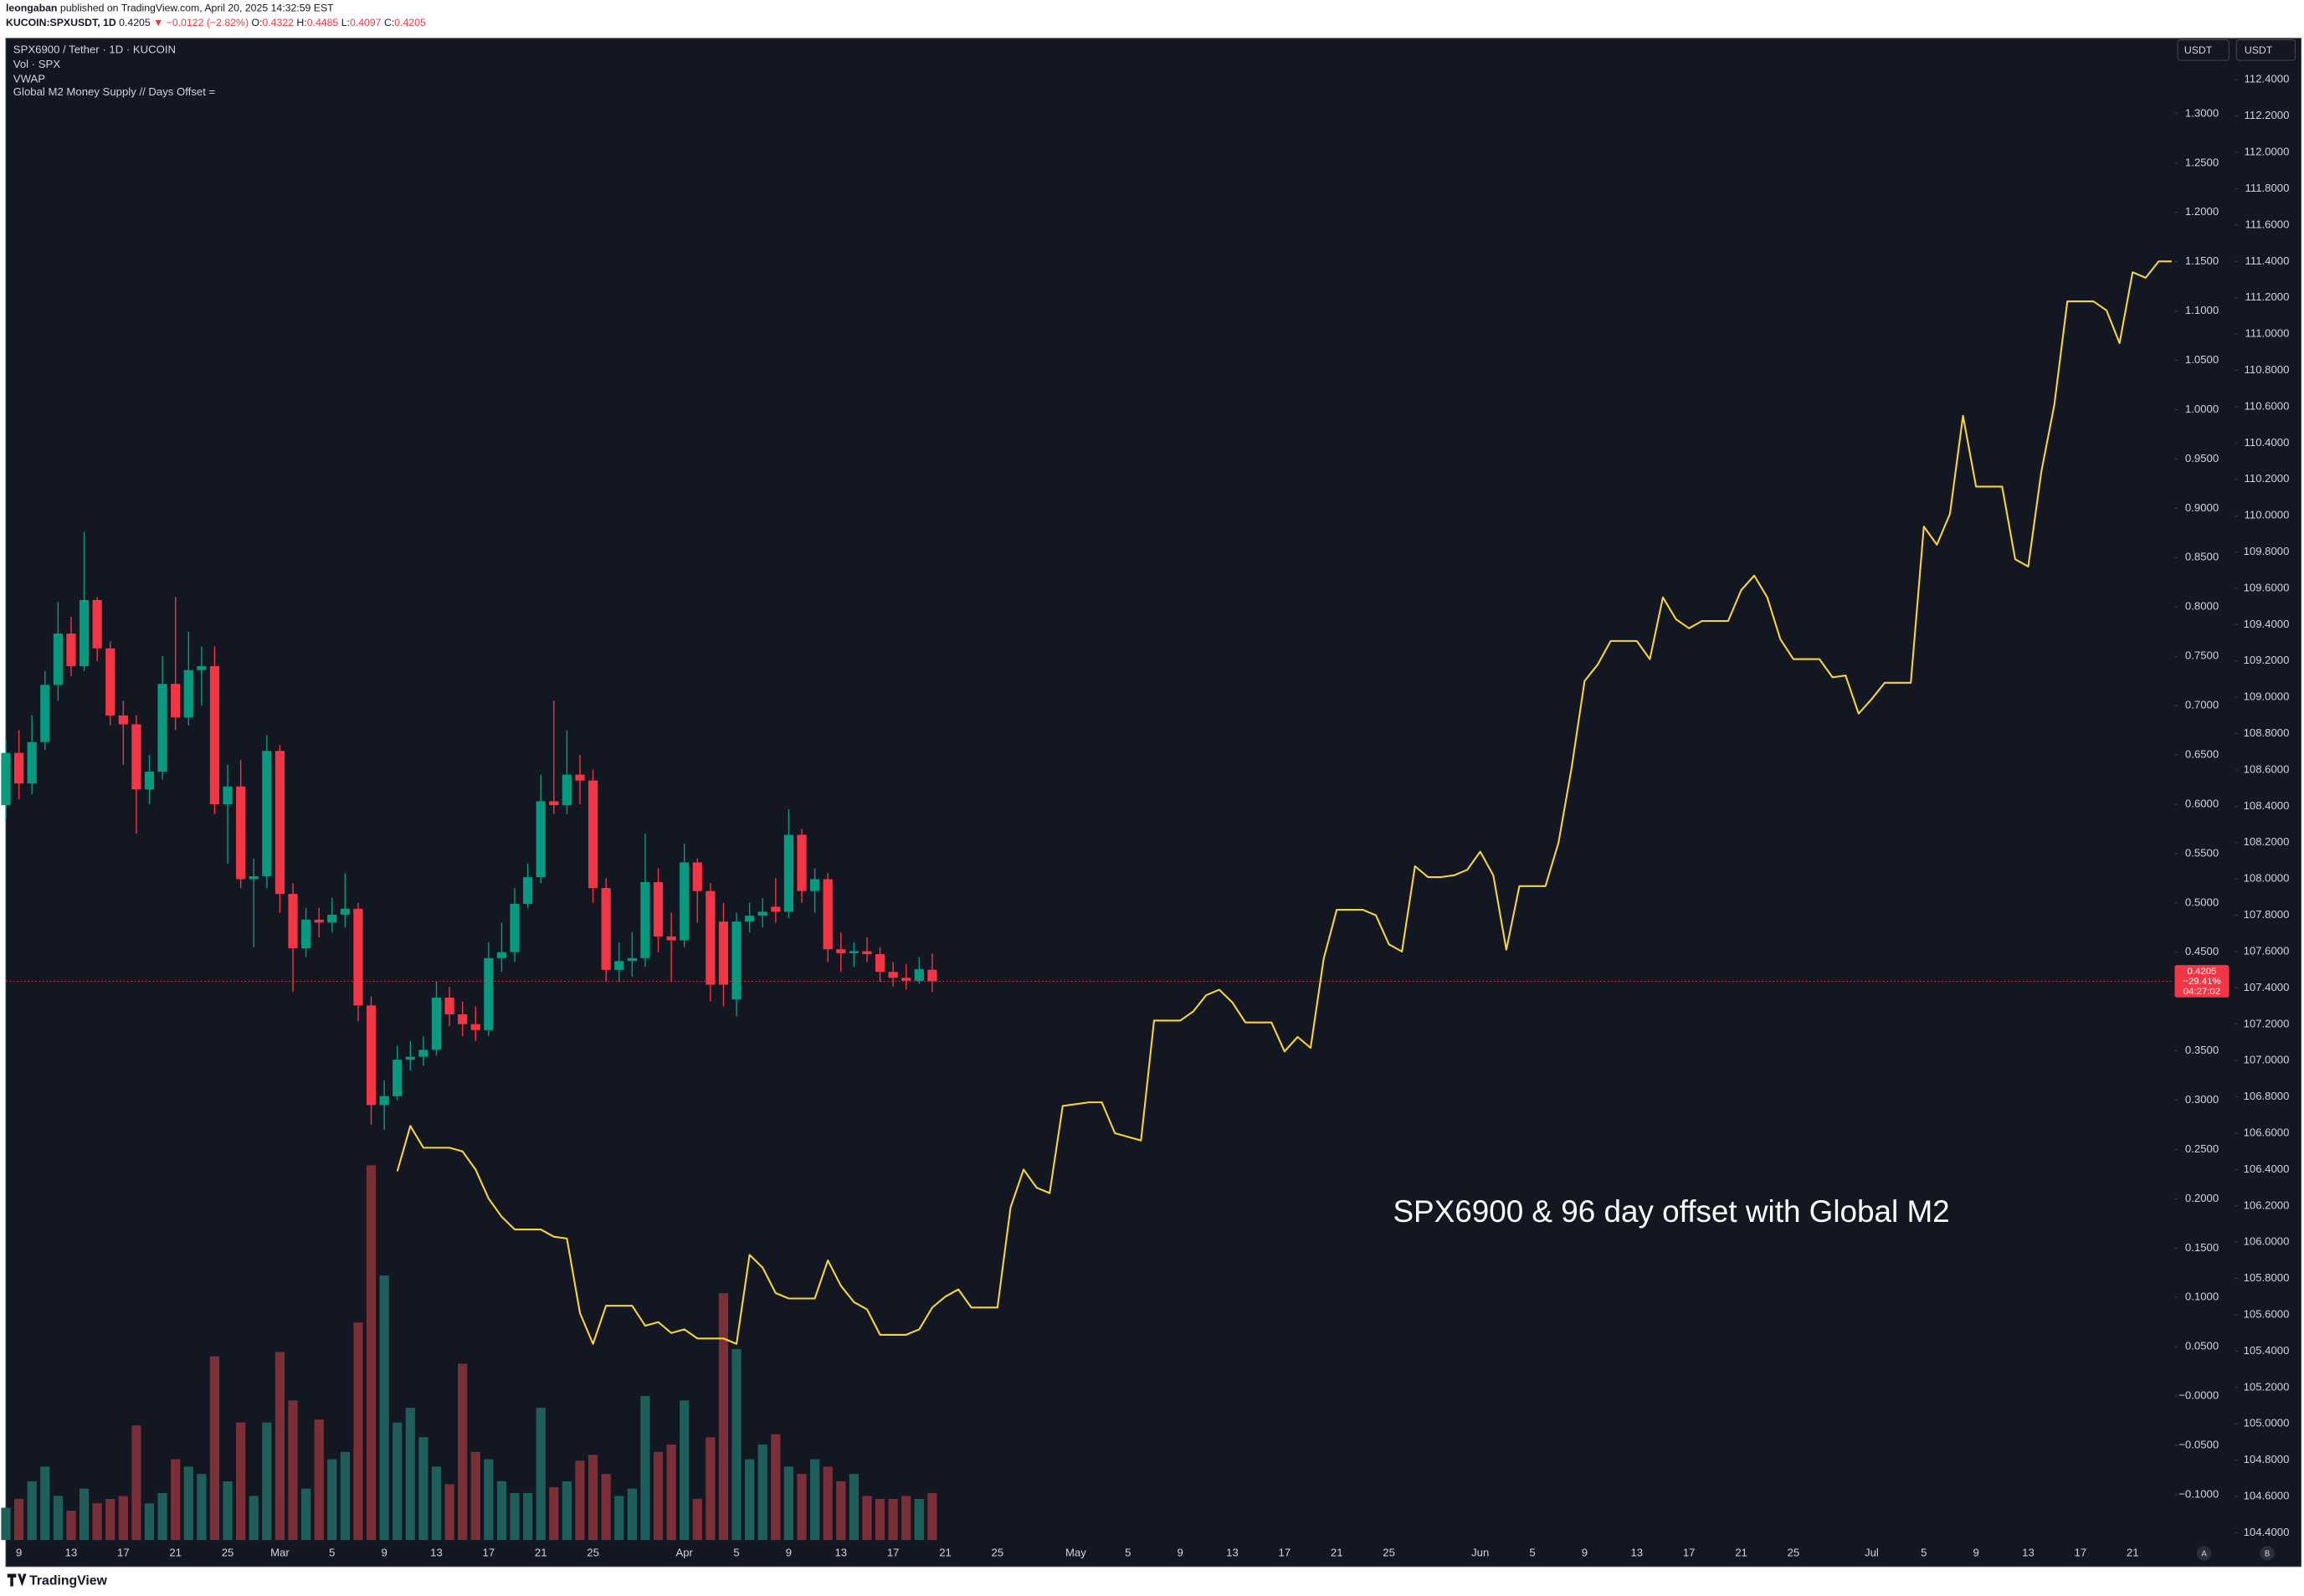 The image size is (2304, 1596). Describe the element at coordinates (2268, 115) in the screenshot. I see `y2-tick-label: 112.2000` at that location.